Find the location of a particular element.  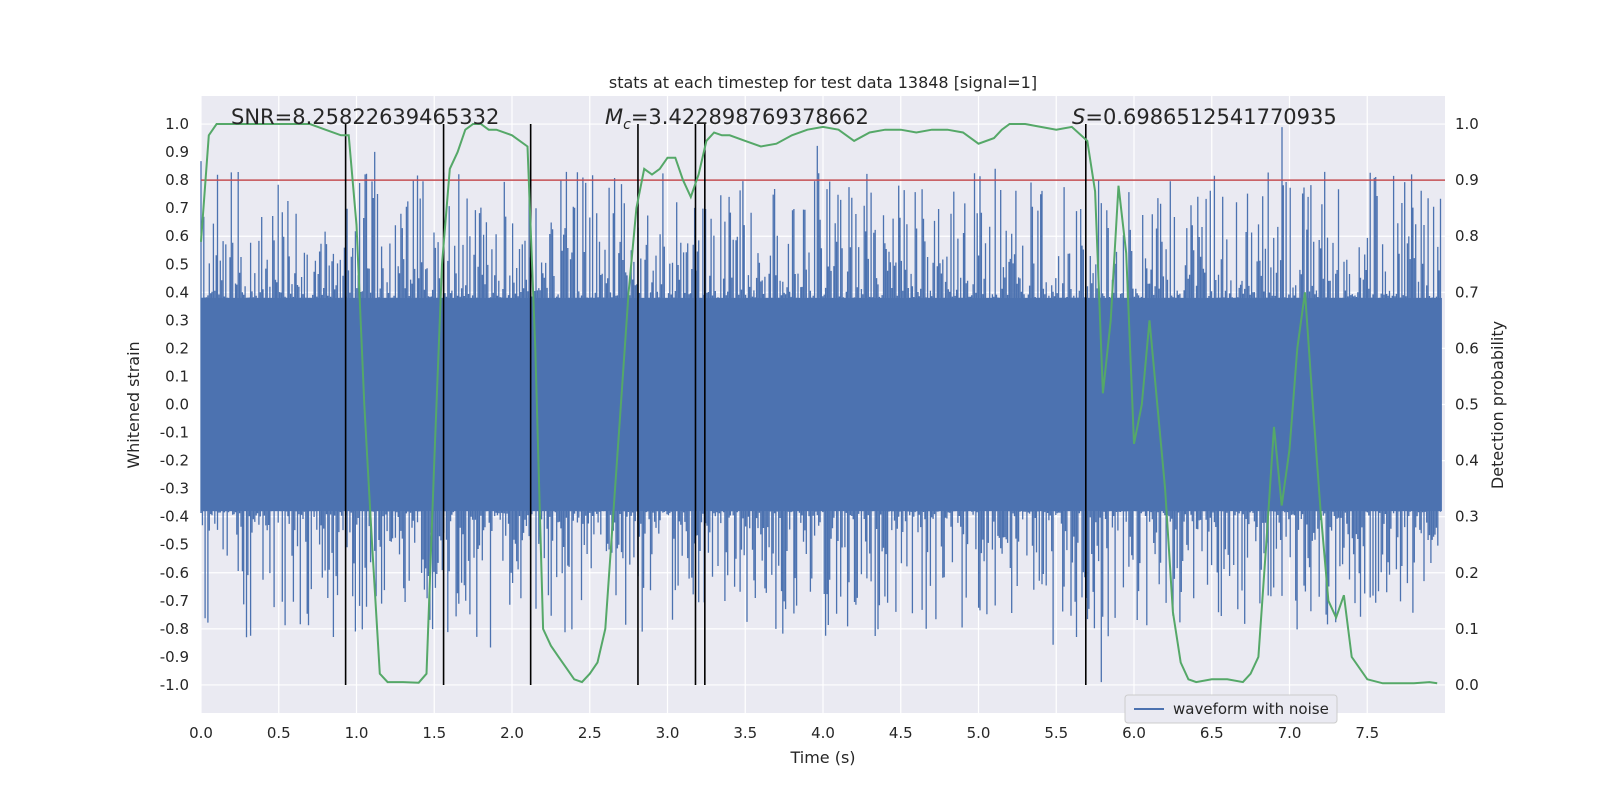

y-axis-right-ticks: 1.0 0.9 0.8 0.7 0.6 0.5 0.4 0.3 0.2 0.1 0.0 is located at coordinates (1467, 404).